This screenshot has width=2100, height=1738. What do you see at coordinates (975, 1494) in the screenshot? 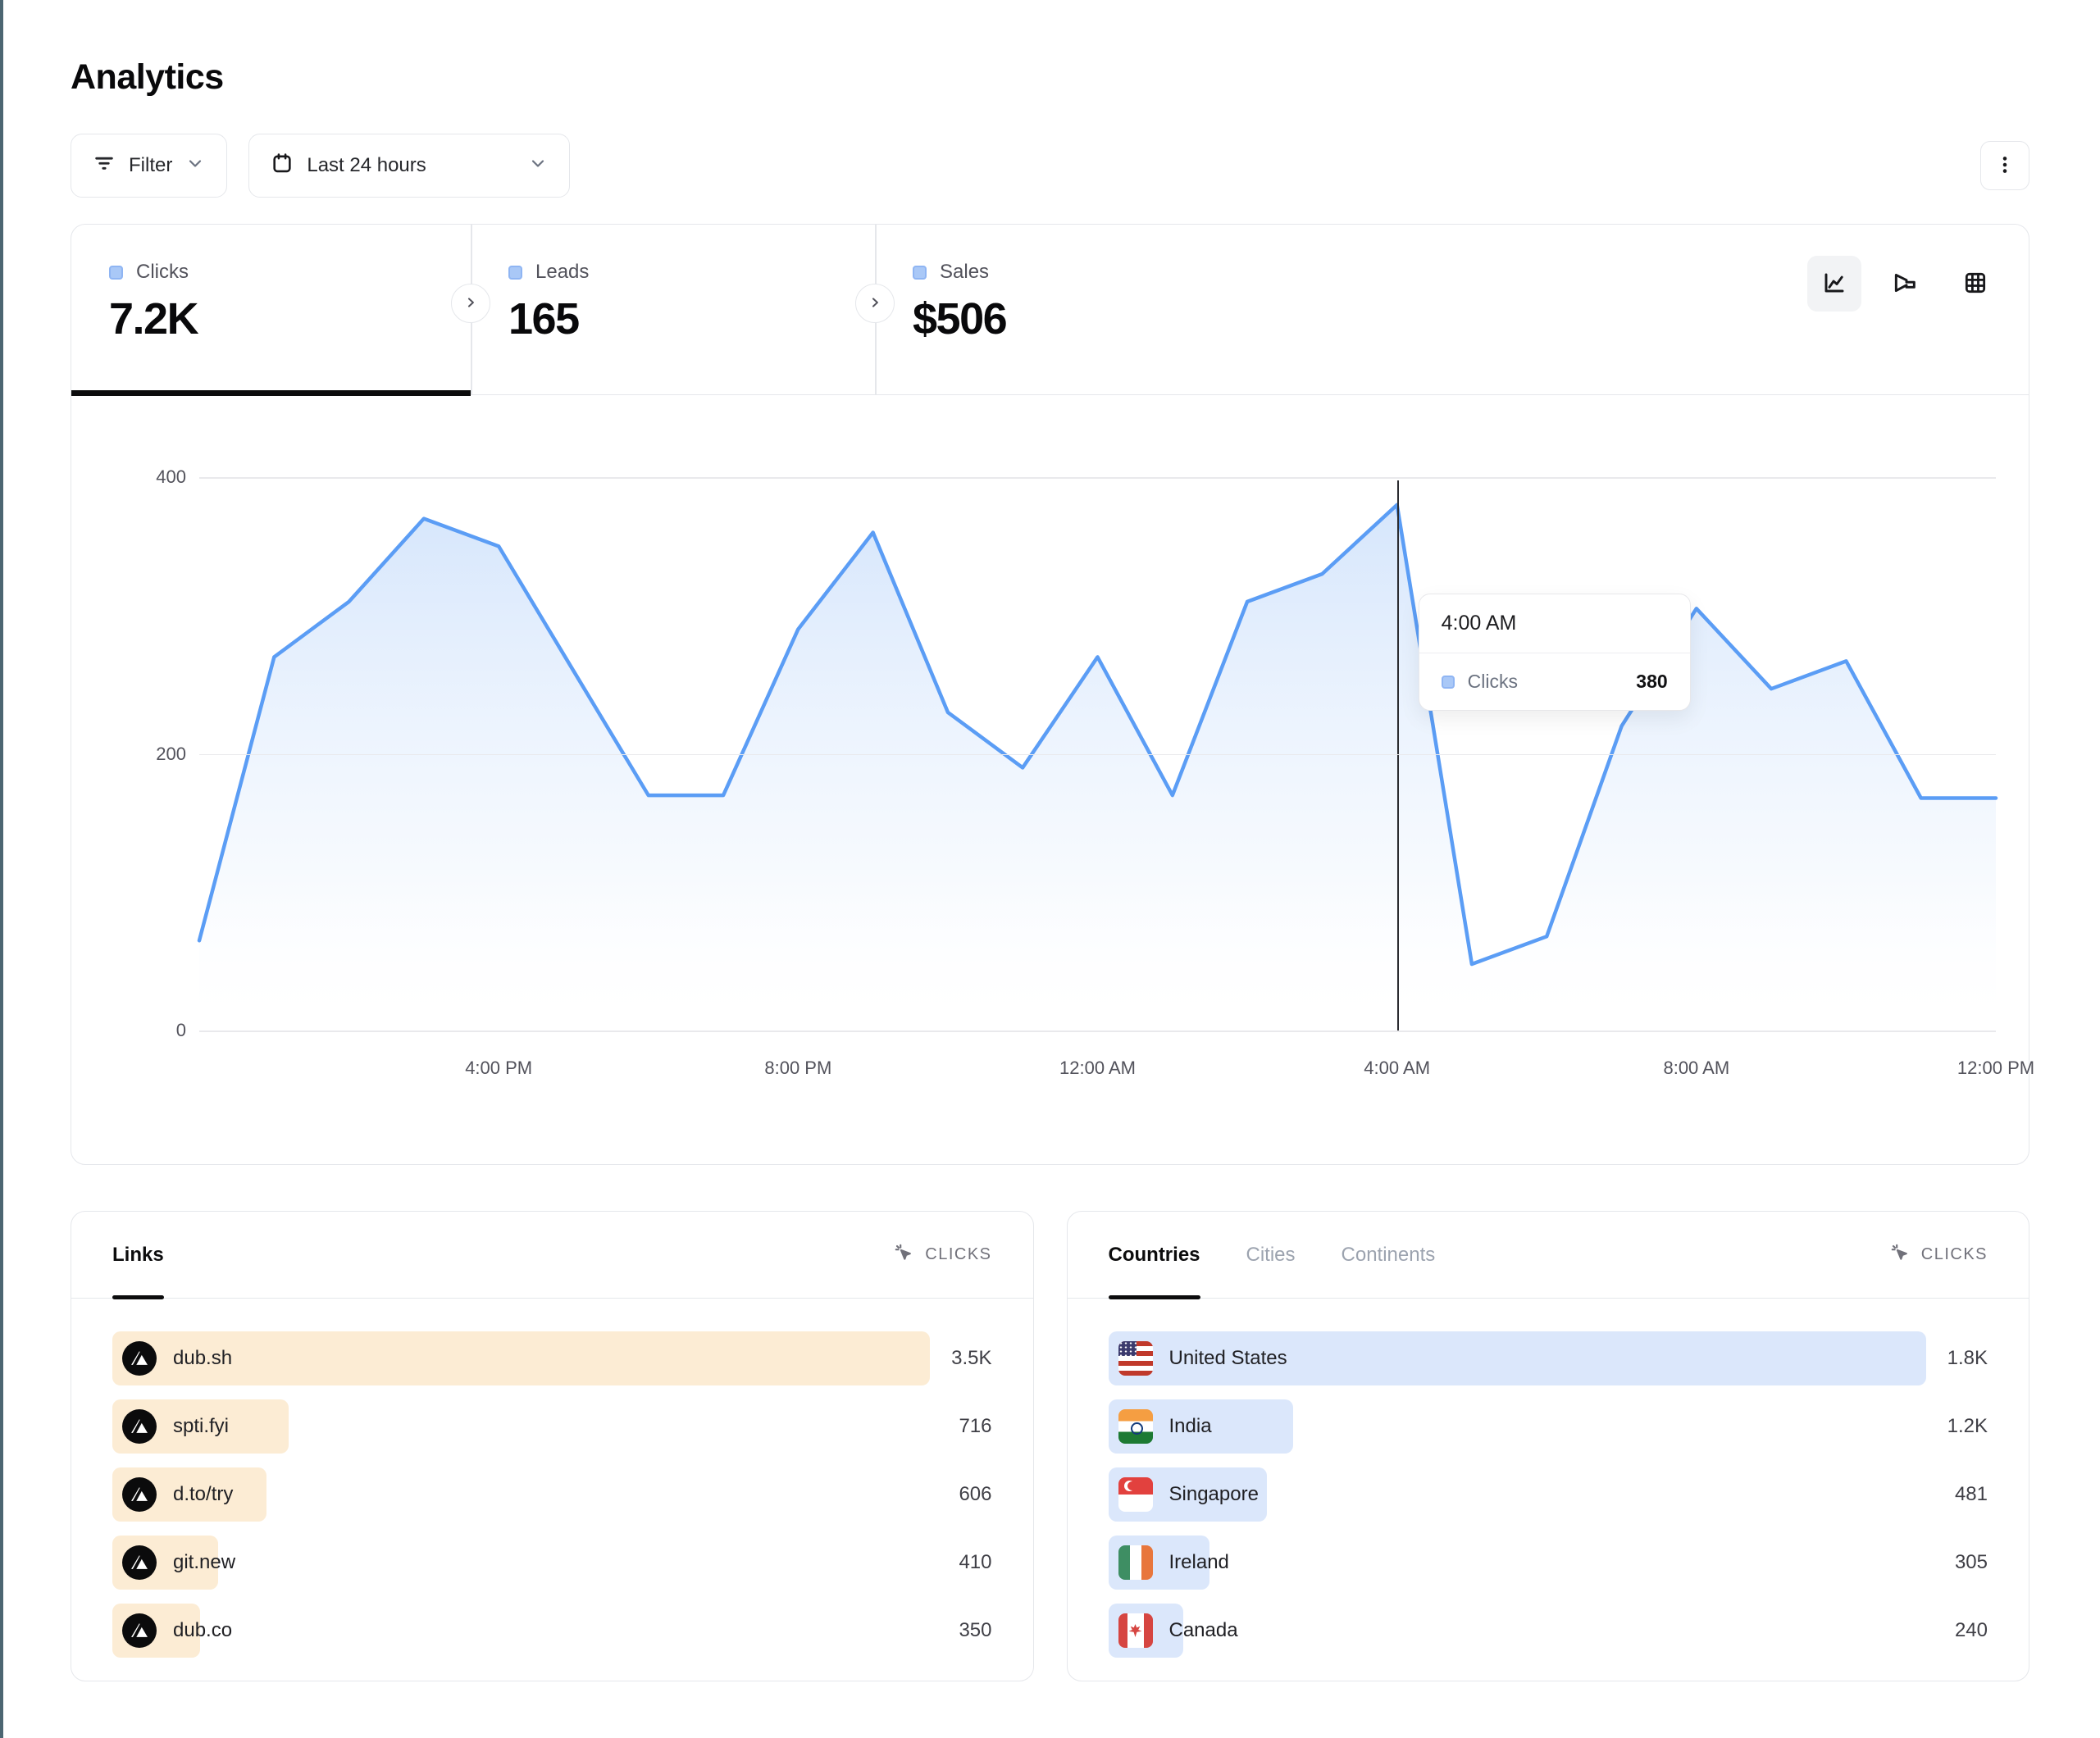
I see `link-clicks-value: 606` at bounding box center [975, 1494].